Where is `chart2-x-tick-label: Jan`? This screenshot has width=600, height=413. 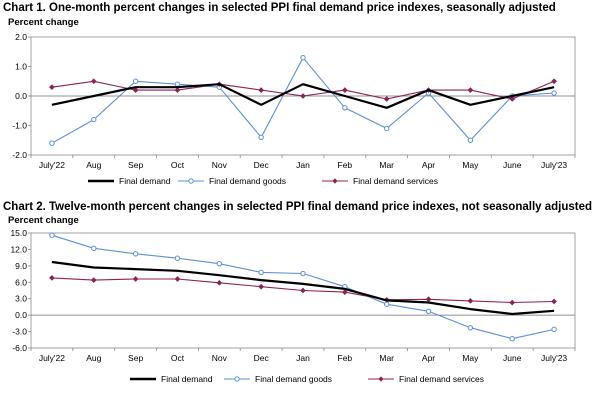
chart2-x-tick-label: Jan is located at coordinates (303, 358).